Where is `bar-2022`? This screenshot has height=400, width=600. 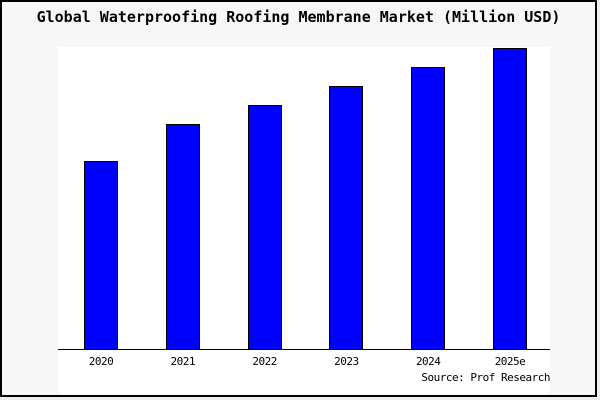 bar-2022 is located at coordinates (264, 227).